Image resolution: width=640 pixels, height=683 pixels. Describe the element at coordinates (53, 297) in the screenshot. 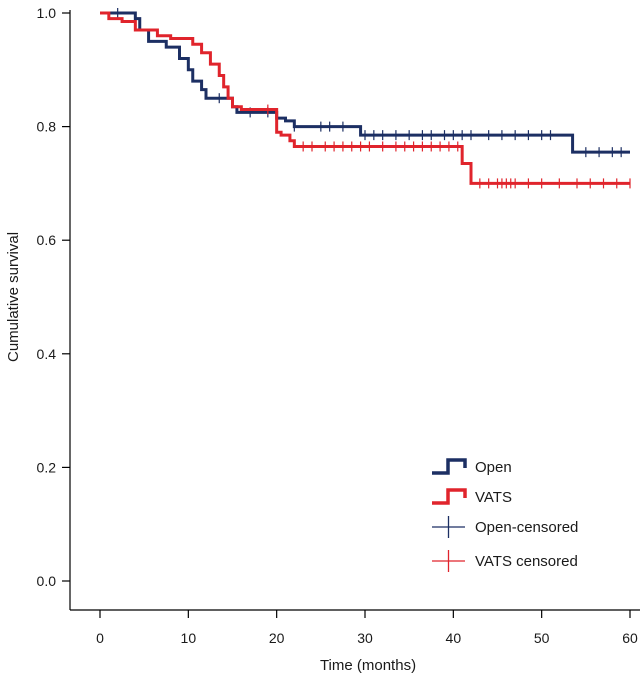

I see `y-ticks: 0.0 0.2 0.4 0.6 0.8 1.0` at that location.